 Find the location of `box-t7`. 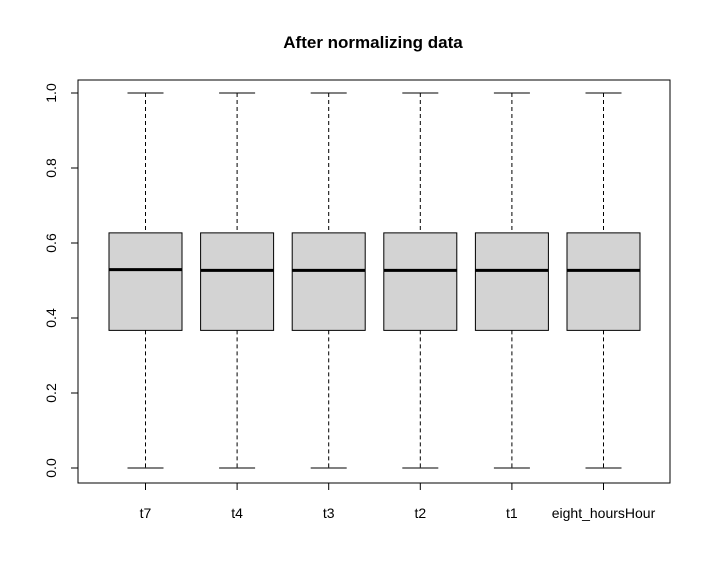

box-t7 is located at coordinates (145, 280).